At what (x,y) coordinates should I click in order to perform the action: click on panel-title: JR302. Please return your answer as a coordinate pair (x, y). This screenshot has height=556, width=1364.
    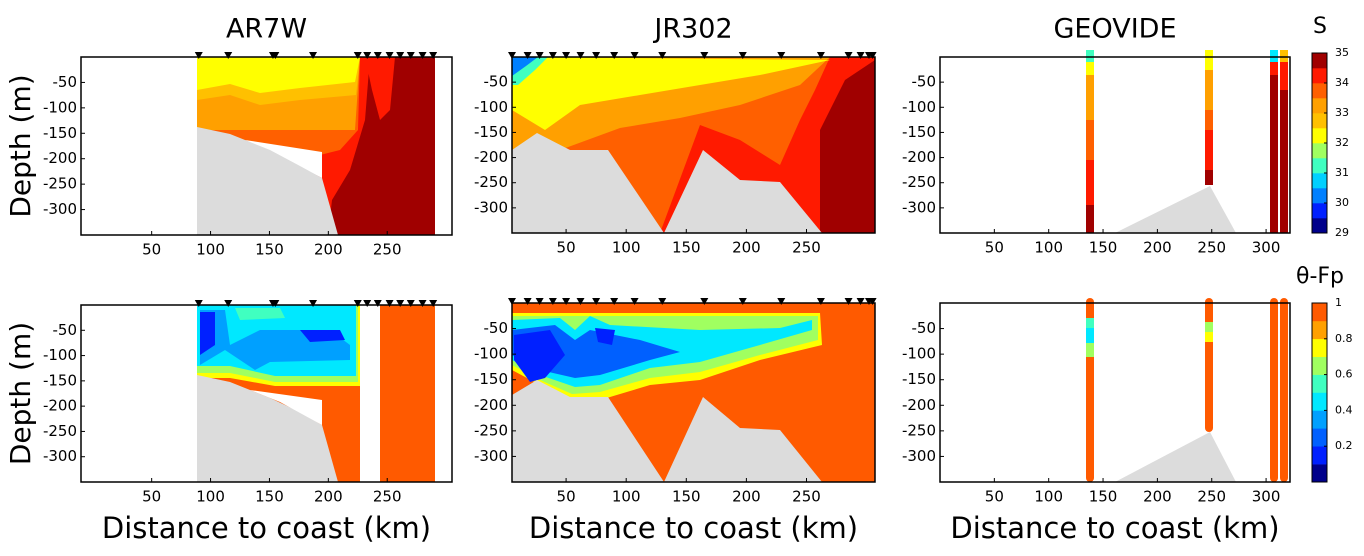
    Looking at the image, I should click on (692, 29).